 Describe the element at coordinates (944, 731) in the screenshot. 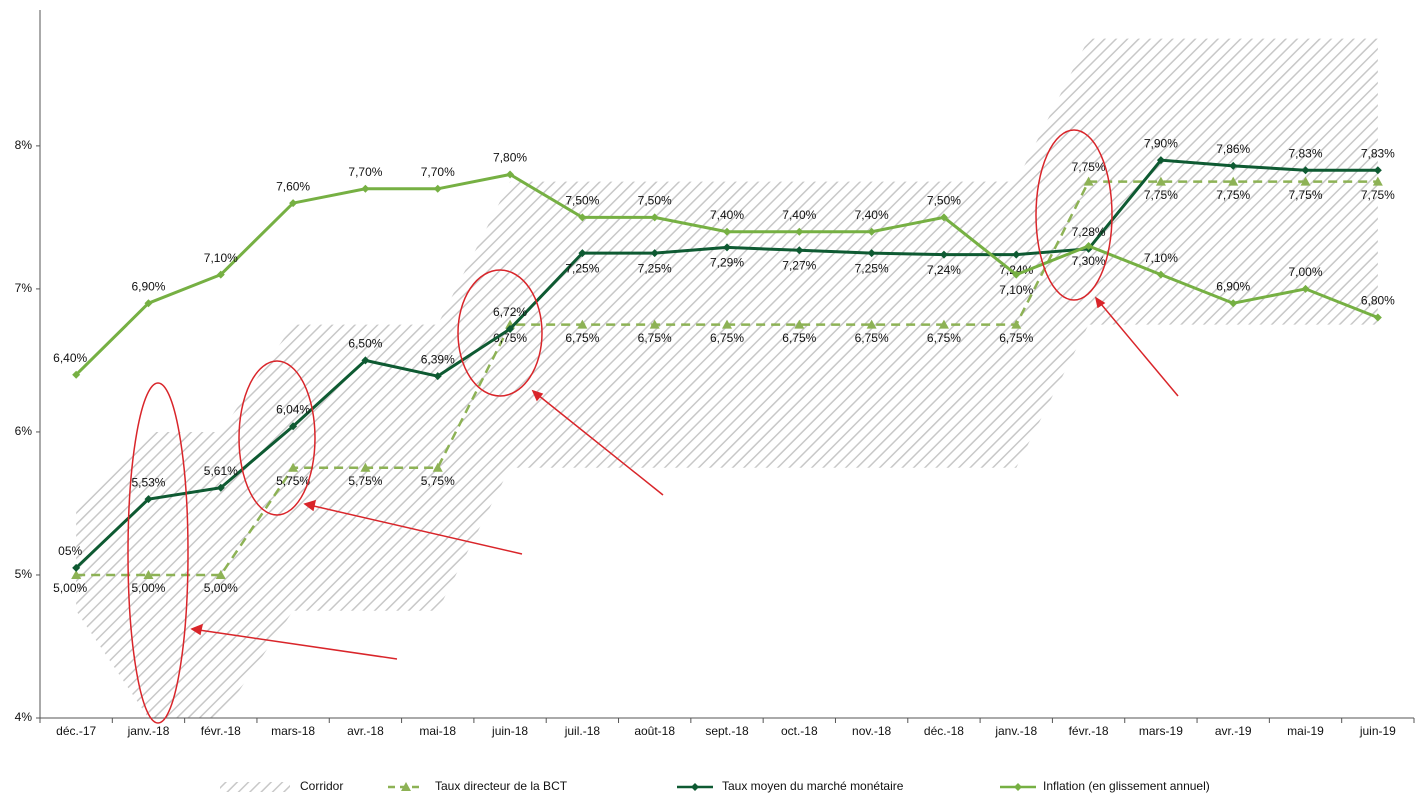

I see `x-tick-label: déc.-18` at that location.